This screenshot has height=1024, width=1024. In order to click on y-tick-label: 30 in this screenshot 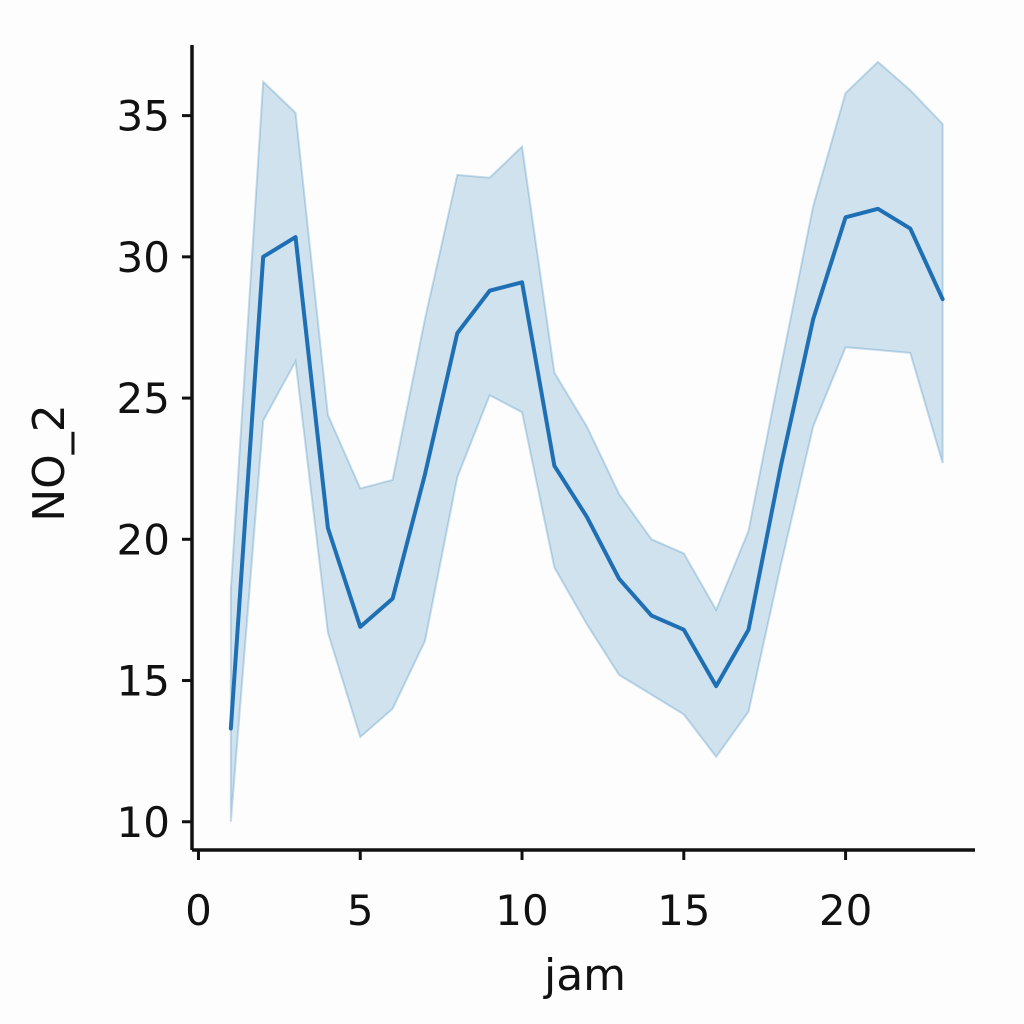, I will do `click(143, 257)`.